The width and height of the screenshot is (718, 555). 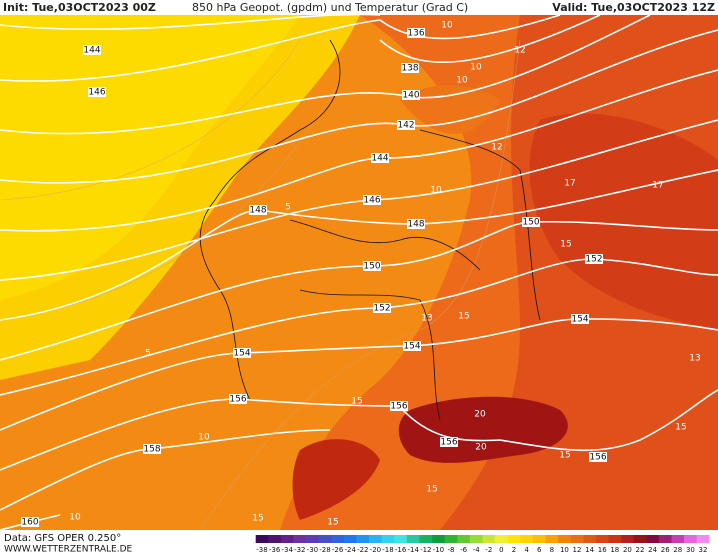 What do you see at coordinates (270, 220) in the screenshot?
I see `coastline` at bounding box center [270, 220].